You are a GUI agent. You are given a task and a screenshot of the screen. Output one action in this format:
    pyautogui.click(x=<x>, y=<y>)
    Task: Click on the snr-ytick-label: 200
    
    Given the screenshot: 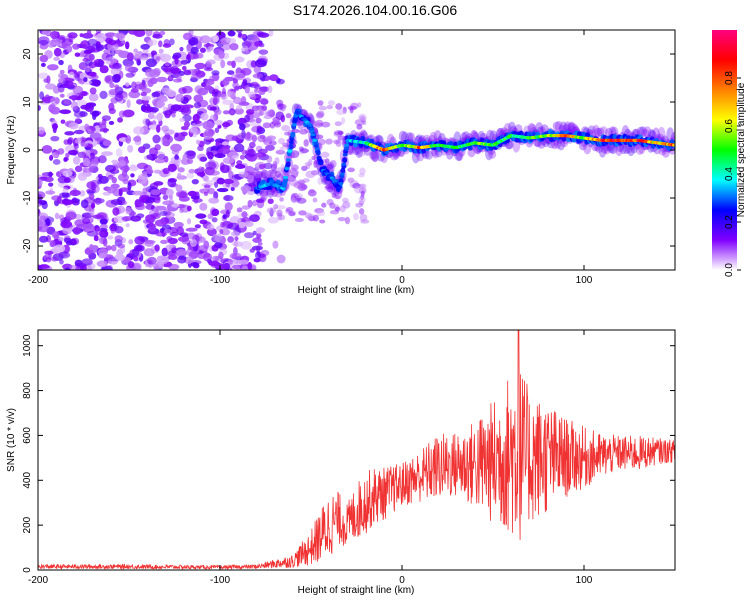 What is the action you would take?
    pyautogui.click(x=27, y=524)
    